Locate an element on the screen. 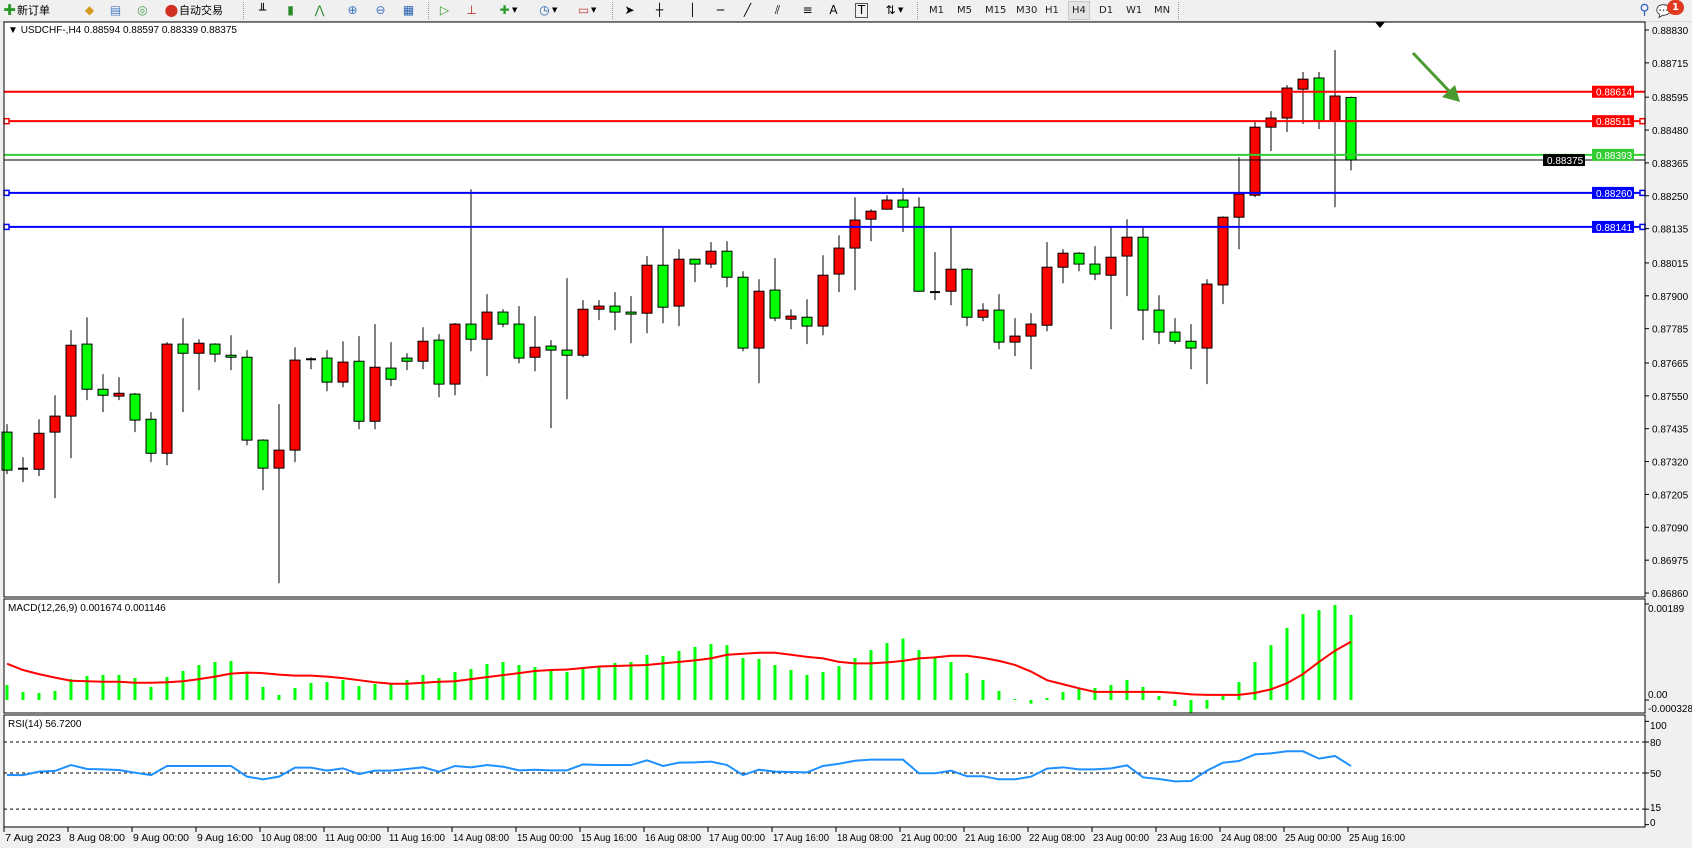 The height and width of the screenshot is (848, 1692). price-tick-label: 0.88015 is located at coordinates (1670, 264).